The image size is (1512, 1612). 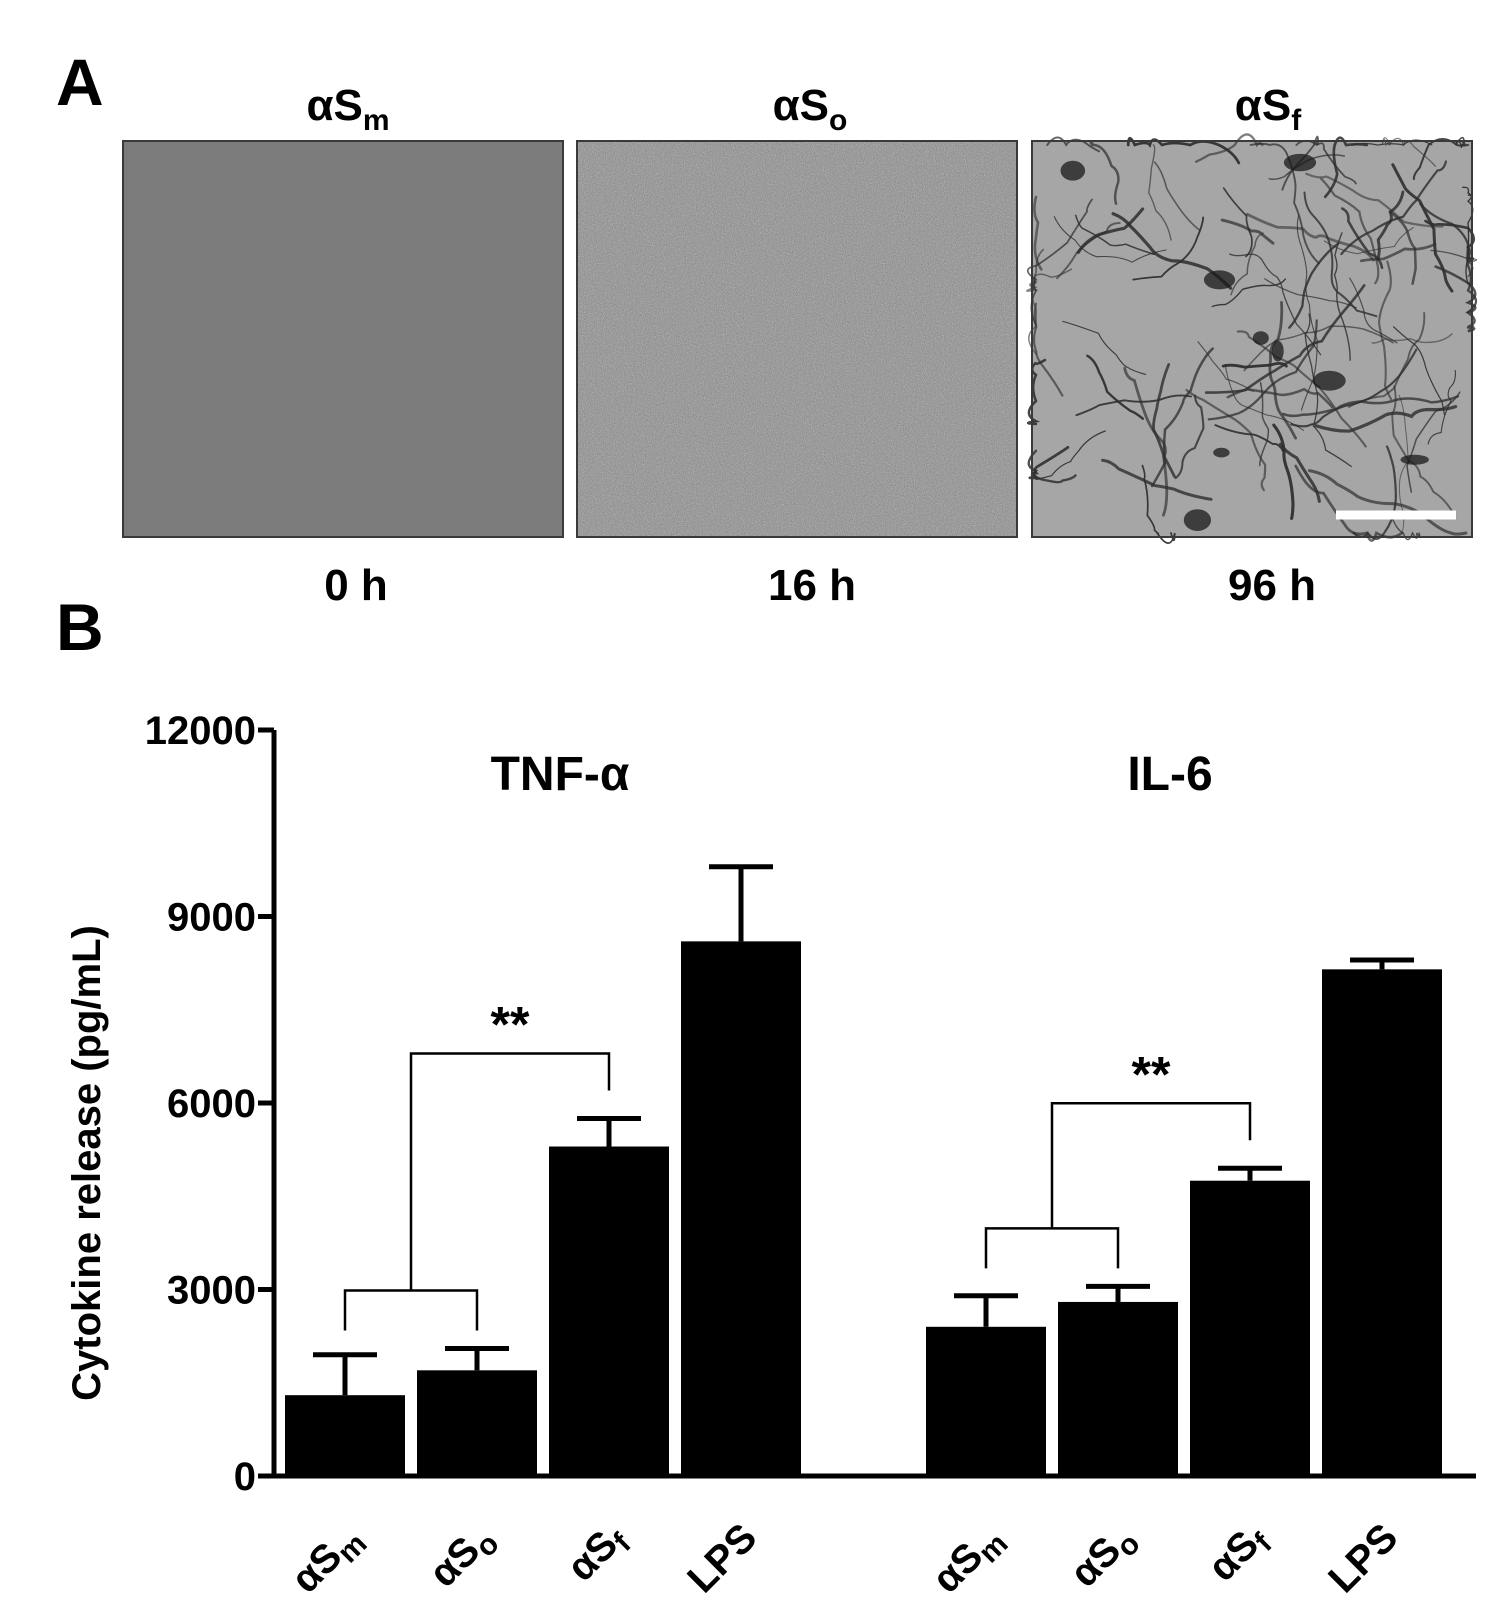 What do you see at coordinates (810, 109) in the screenshot?
I see `micrograph-2-title: αSo` at bounding box center [810, 109].